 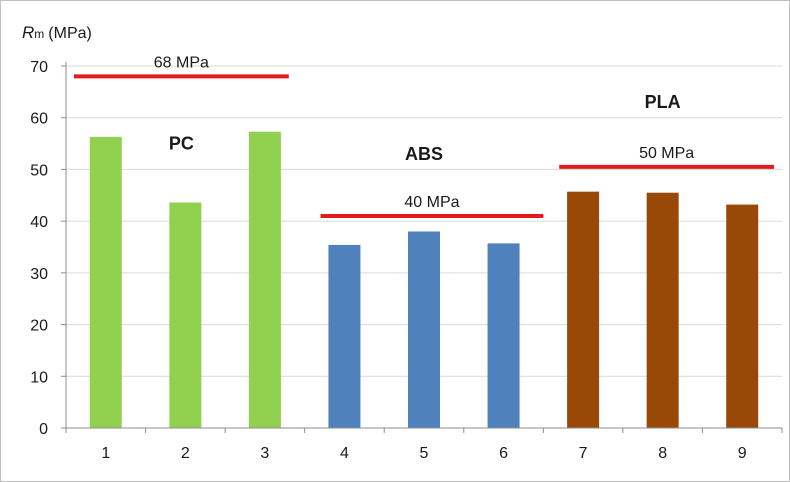 What do you see at coordinates (264, 453) in the screenshot?
I see `x-tick-label: 3` at bounding box center [264, 453].